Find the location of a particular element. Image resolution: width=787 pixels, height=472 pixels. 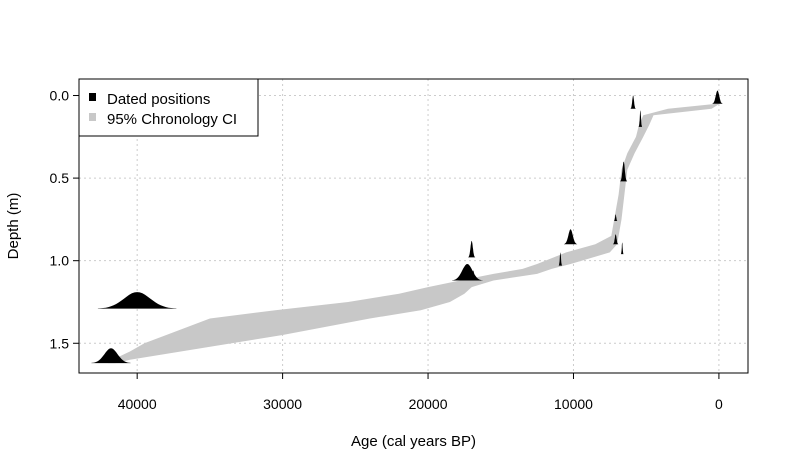

y-tick-label-0: 0.0 is located at coordinates (60, 96).